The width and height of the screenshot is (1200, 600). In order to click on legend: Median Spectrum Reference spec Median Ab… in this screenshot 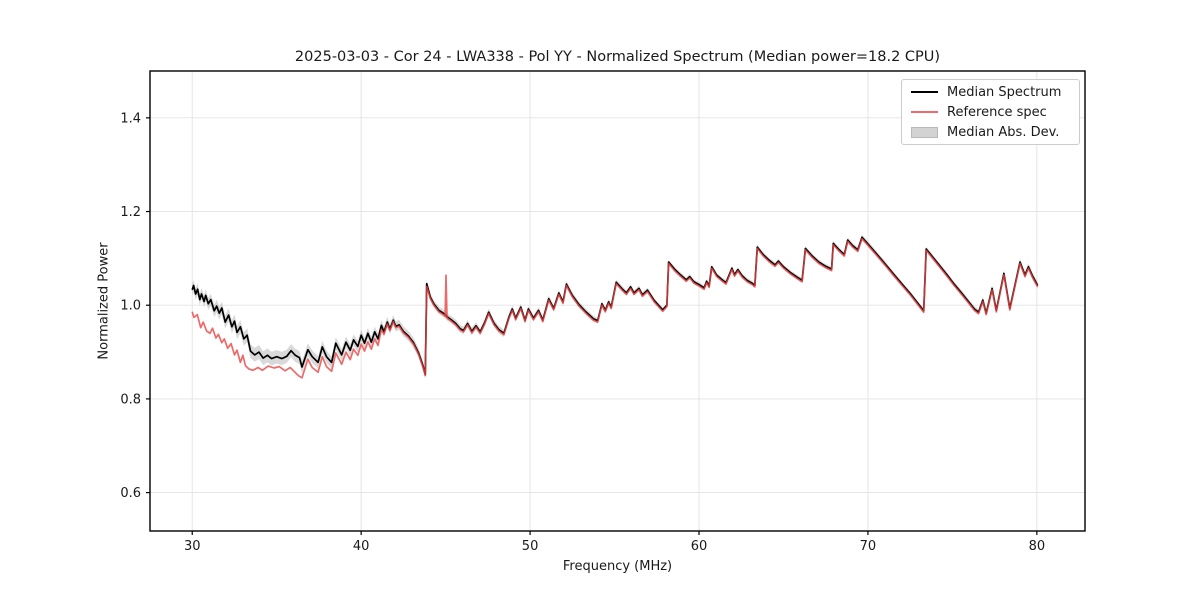, I will do `click(990, 112)`.